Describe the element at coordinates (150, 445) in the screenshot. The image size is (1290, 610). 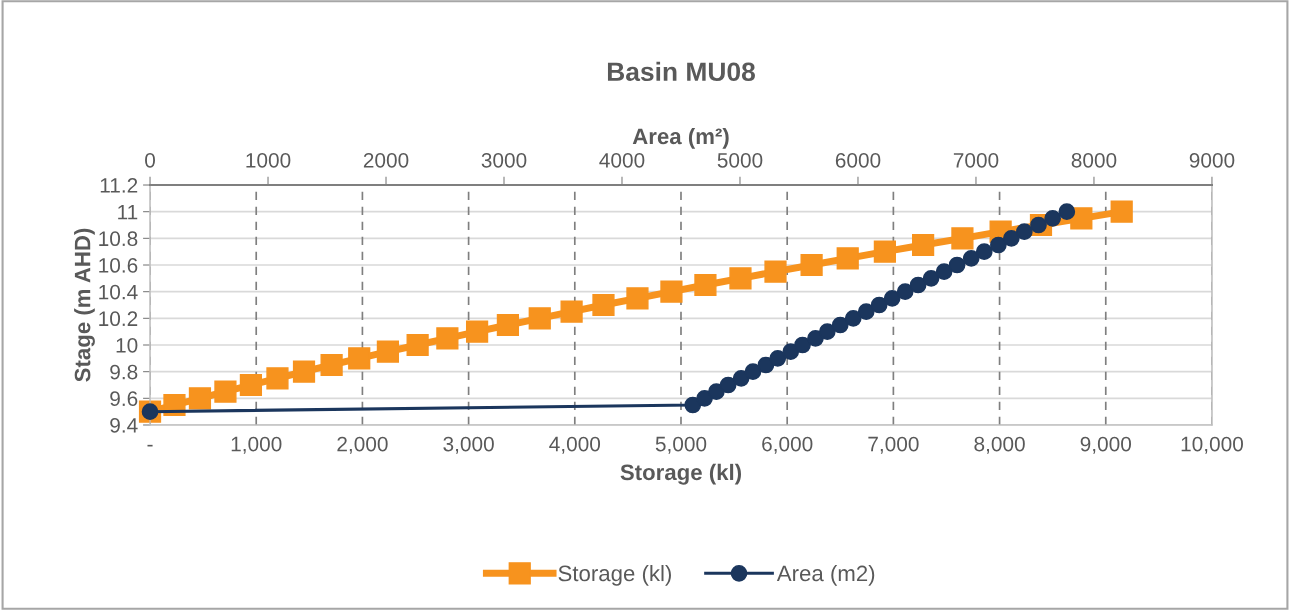
I see `x-tick-label: -` at that location.